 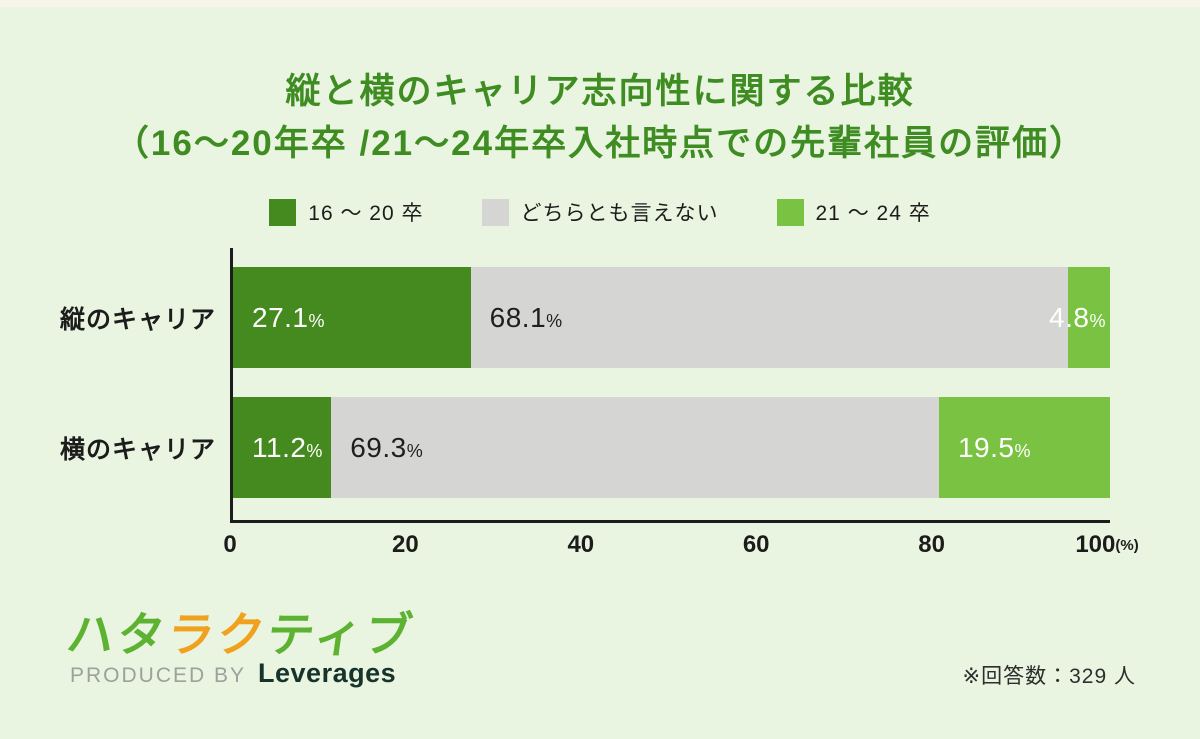 I want to click on segment-value: 19.5%, so click(x=985, y=448).